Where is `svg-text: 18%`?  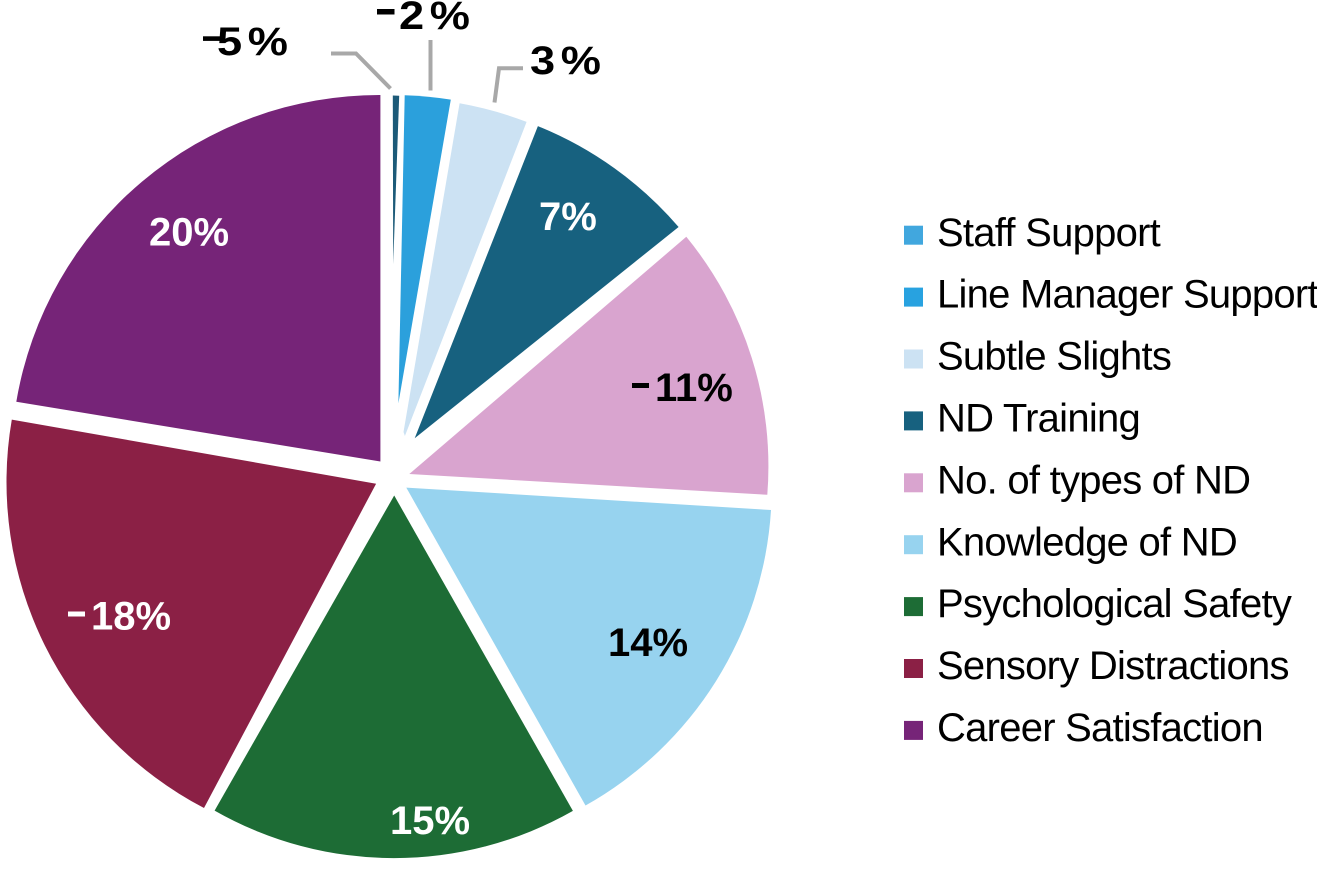 svg-text: 18% is located at coordinates (131, 617).